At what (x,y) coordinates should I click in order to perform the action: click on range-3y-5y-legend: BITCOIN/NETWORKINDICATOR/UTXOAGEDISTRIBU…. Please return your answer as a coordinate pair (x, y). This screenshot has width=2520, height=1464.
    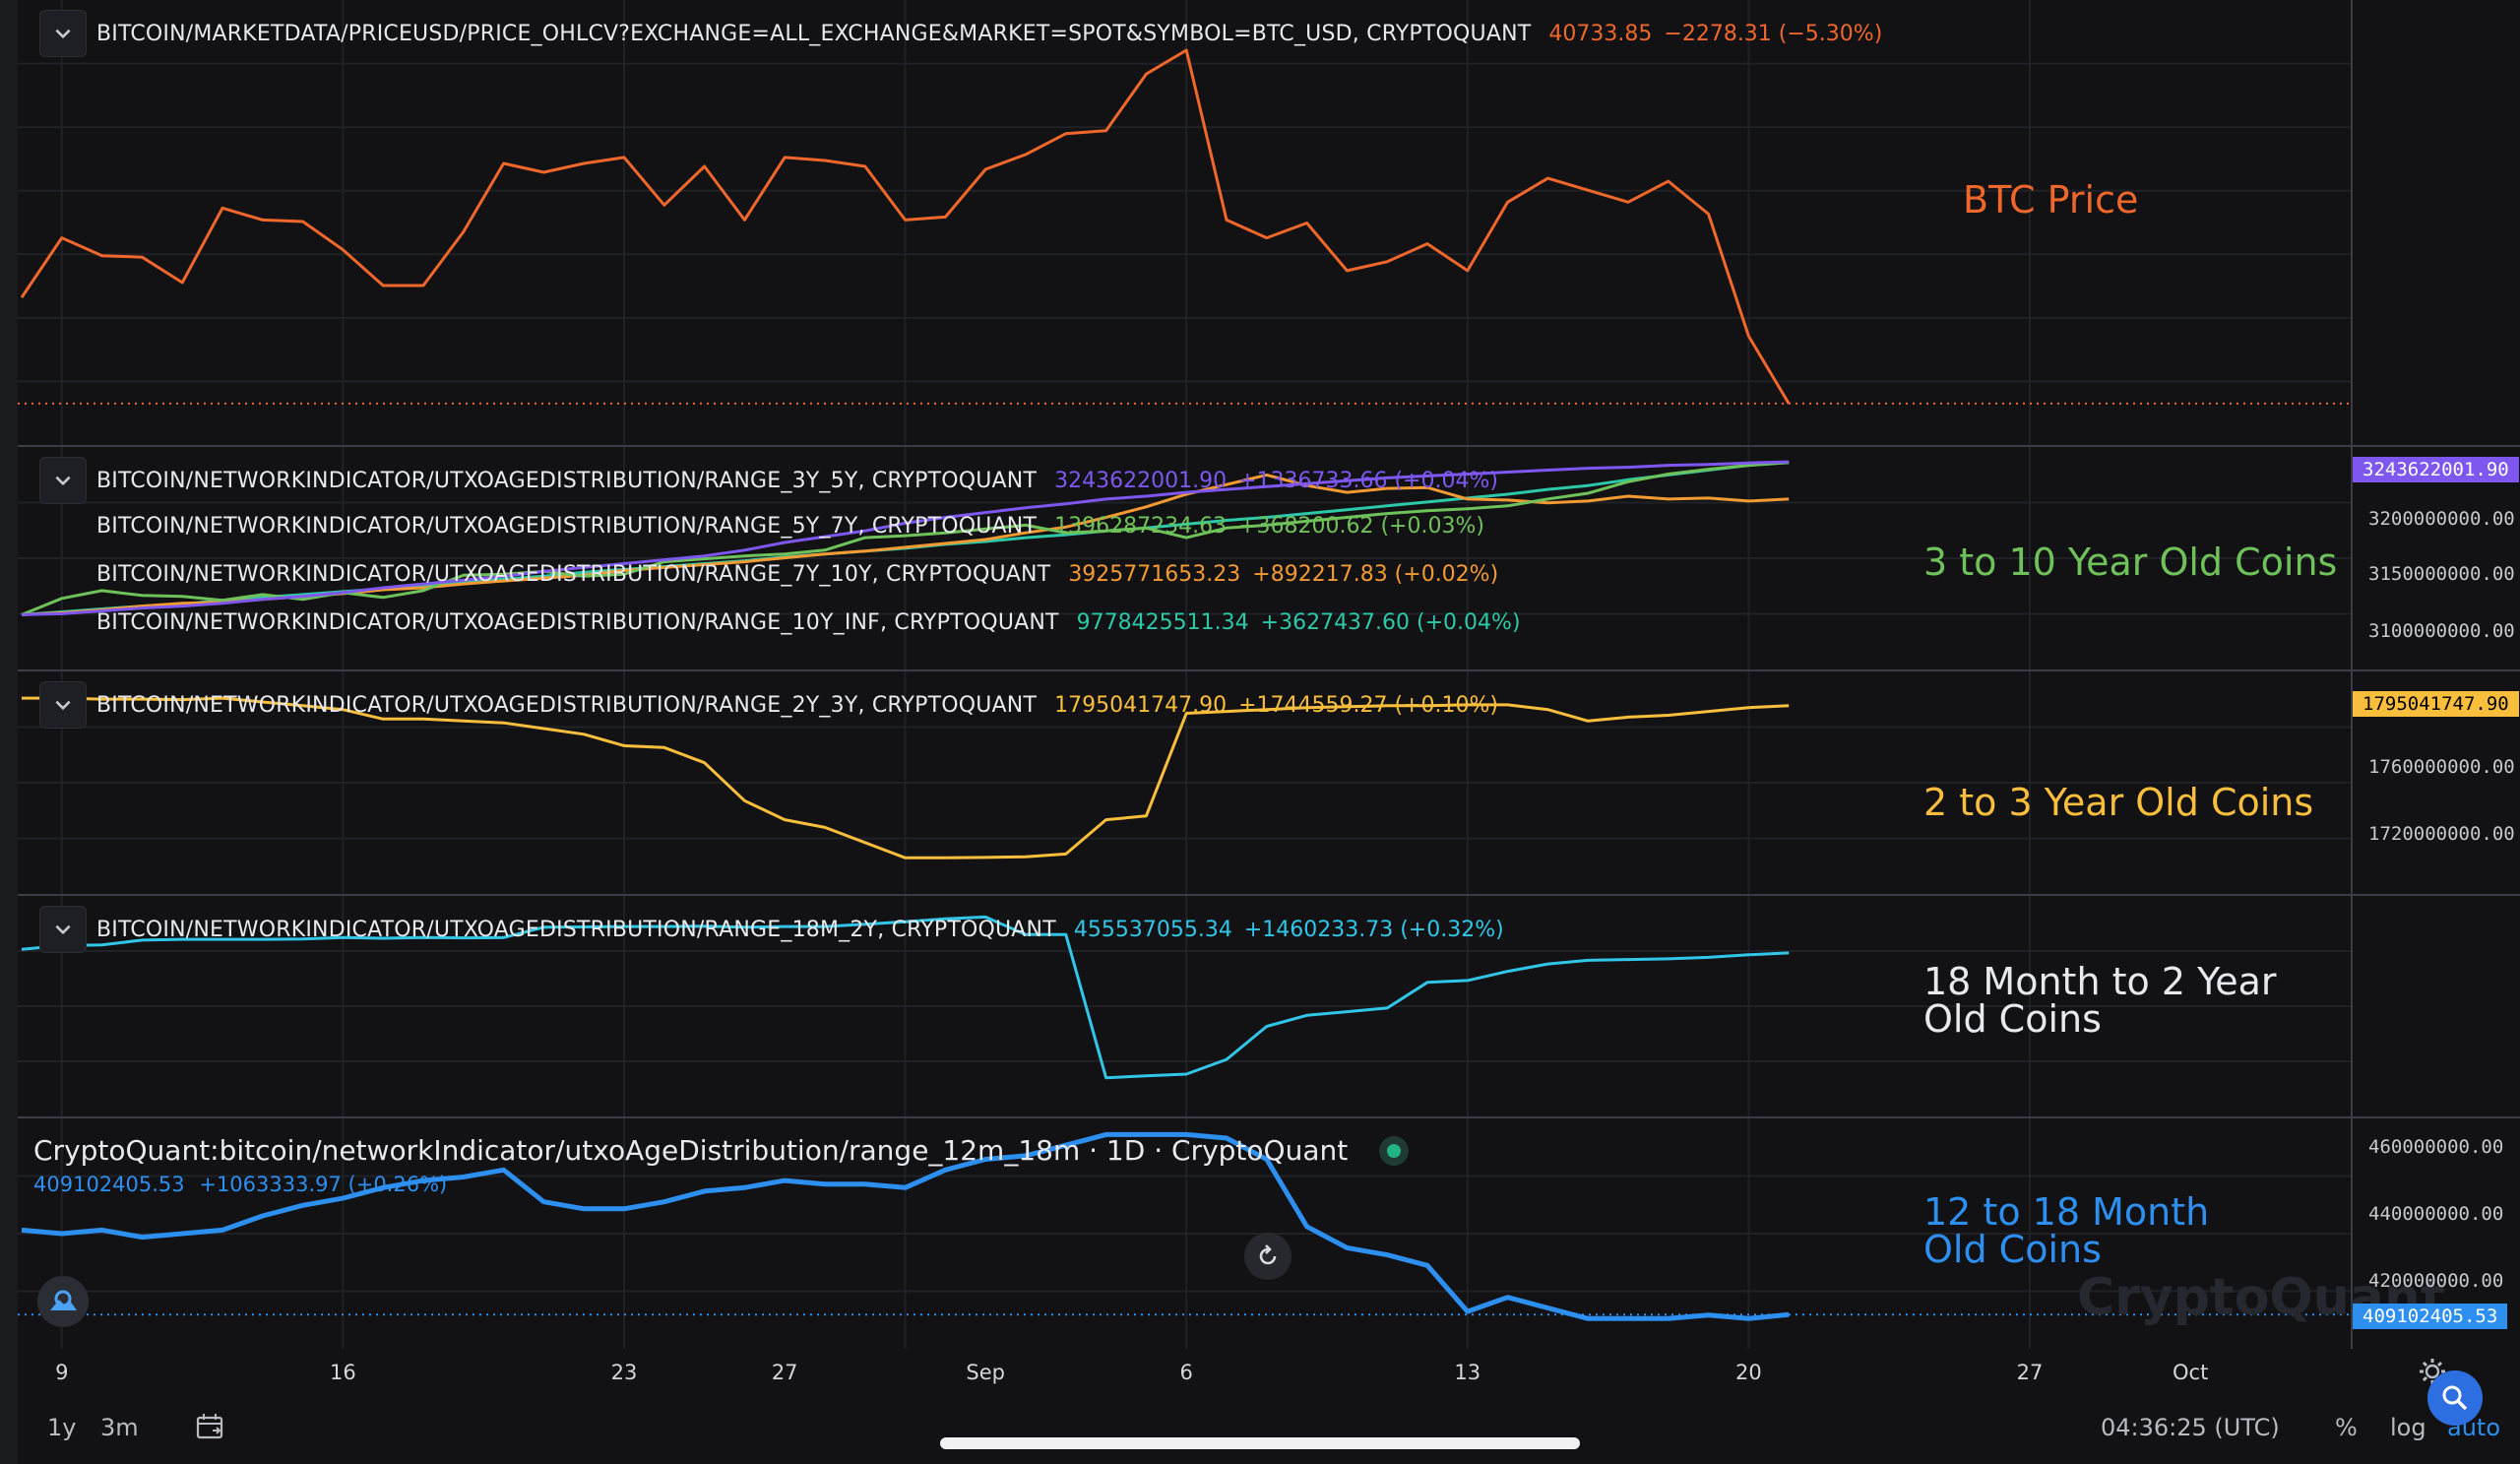
    Looking at the image, I should click on (768, 481).